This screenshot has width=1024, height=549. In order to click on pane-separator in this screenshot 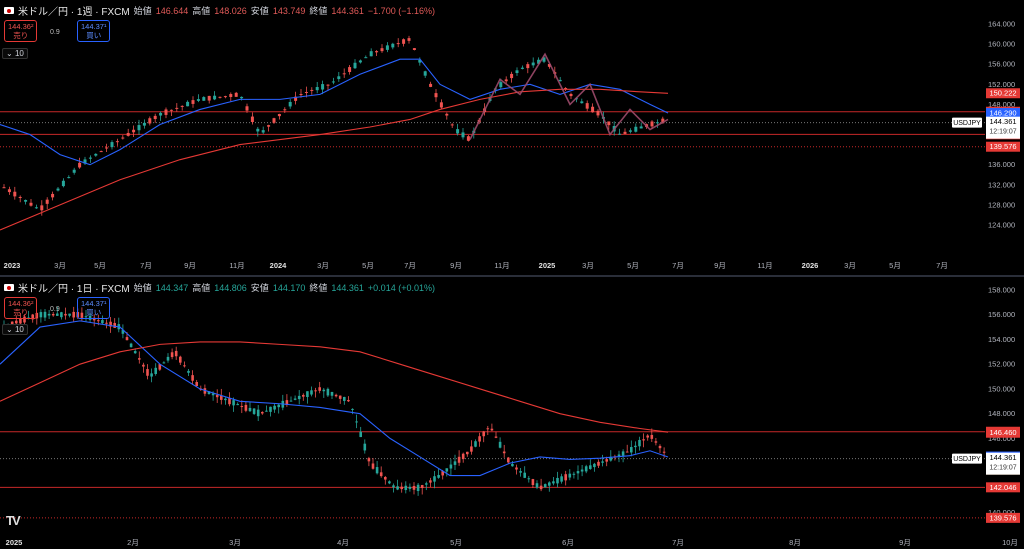, I will do `click(512, 276)`.